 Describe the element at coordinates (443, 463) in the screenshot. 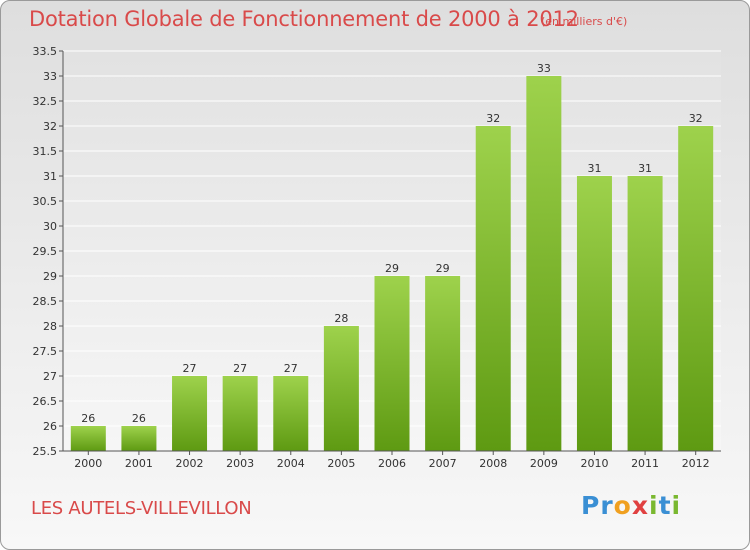

I see `x-tick-label: 2007` at that location.